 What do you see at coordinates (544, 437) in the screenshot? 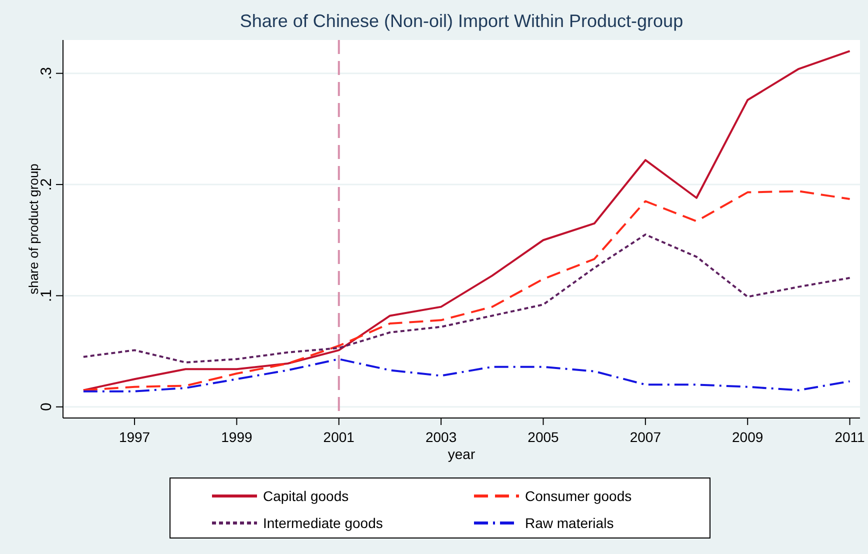
I see `x-tick-label: 2005` at bounding box center [544, 437].